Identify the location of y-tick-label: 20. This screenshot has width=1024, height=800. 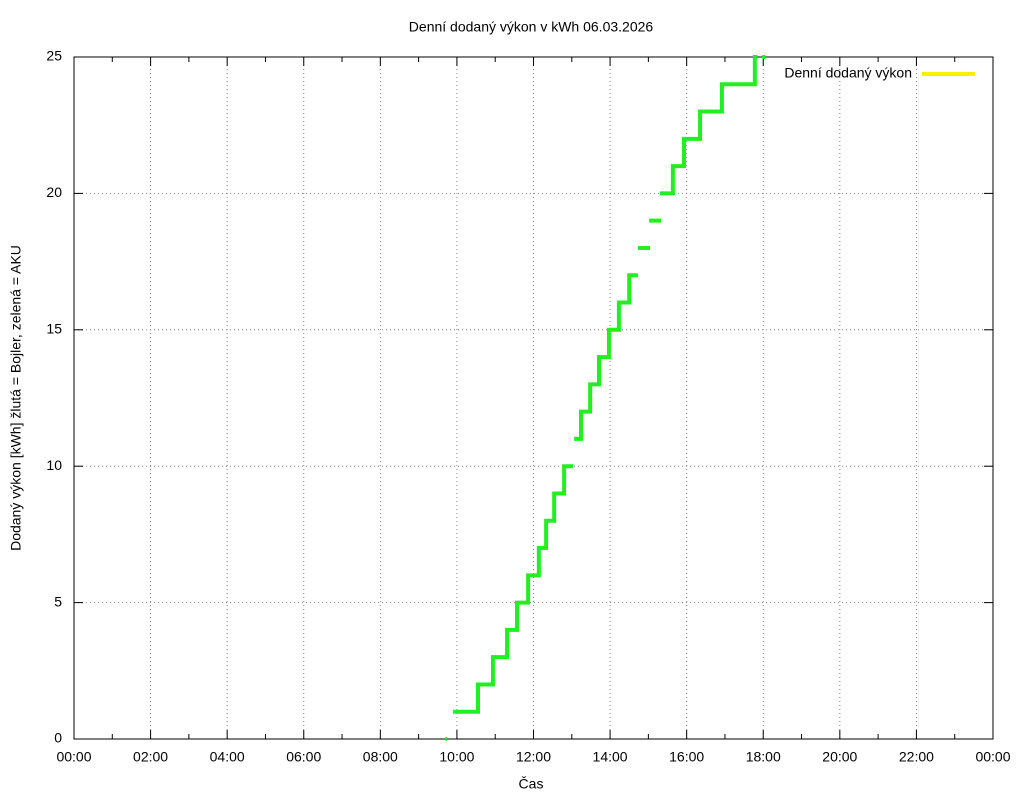
(54, 192).